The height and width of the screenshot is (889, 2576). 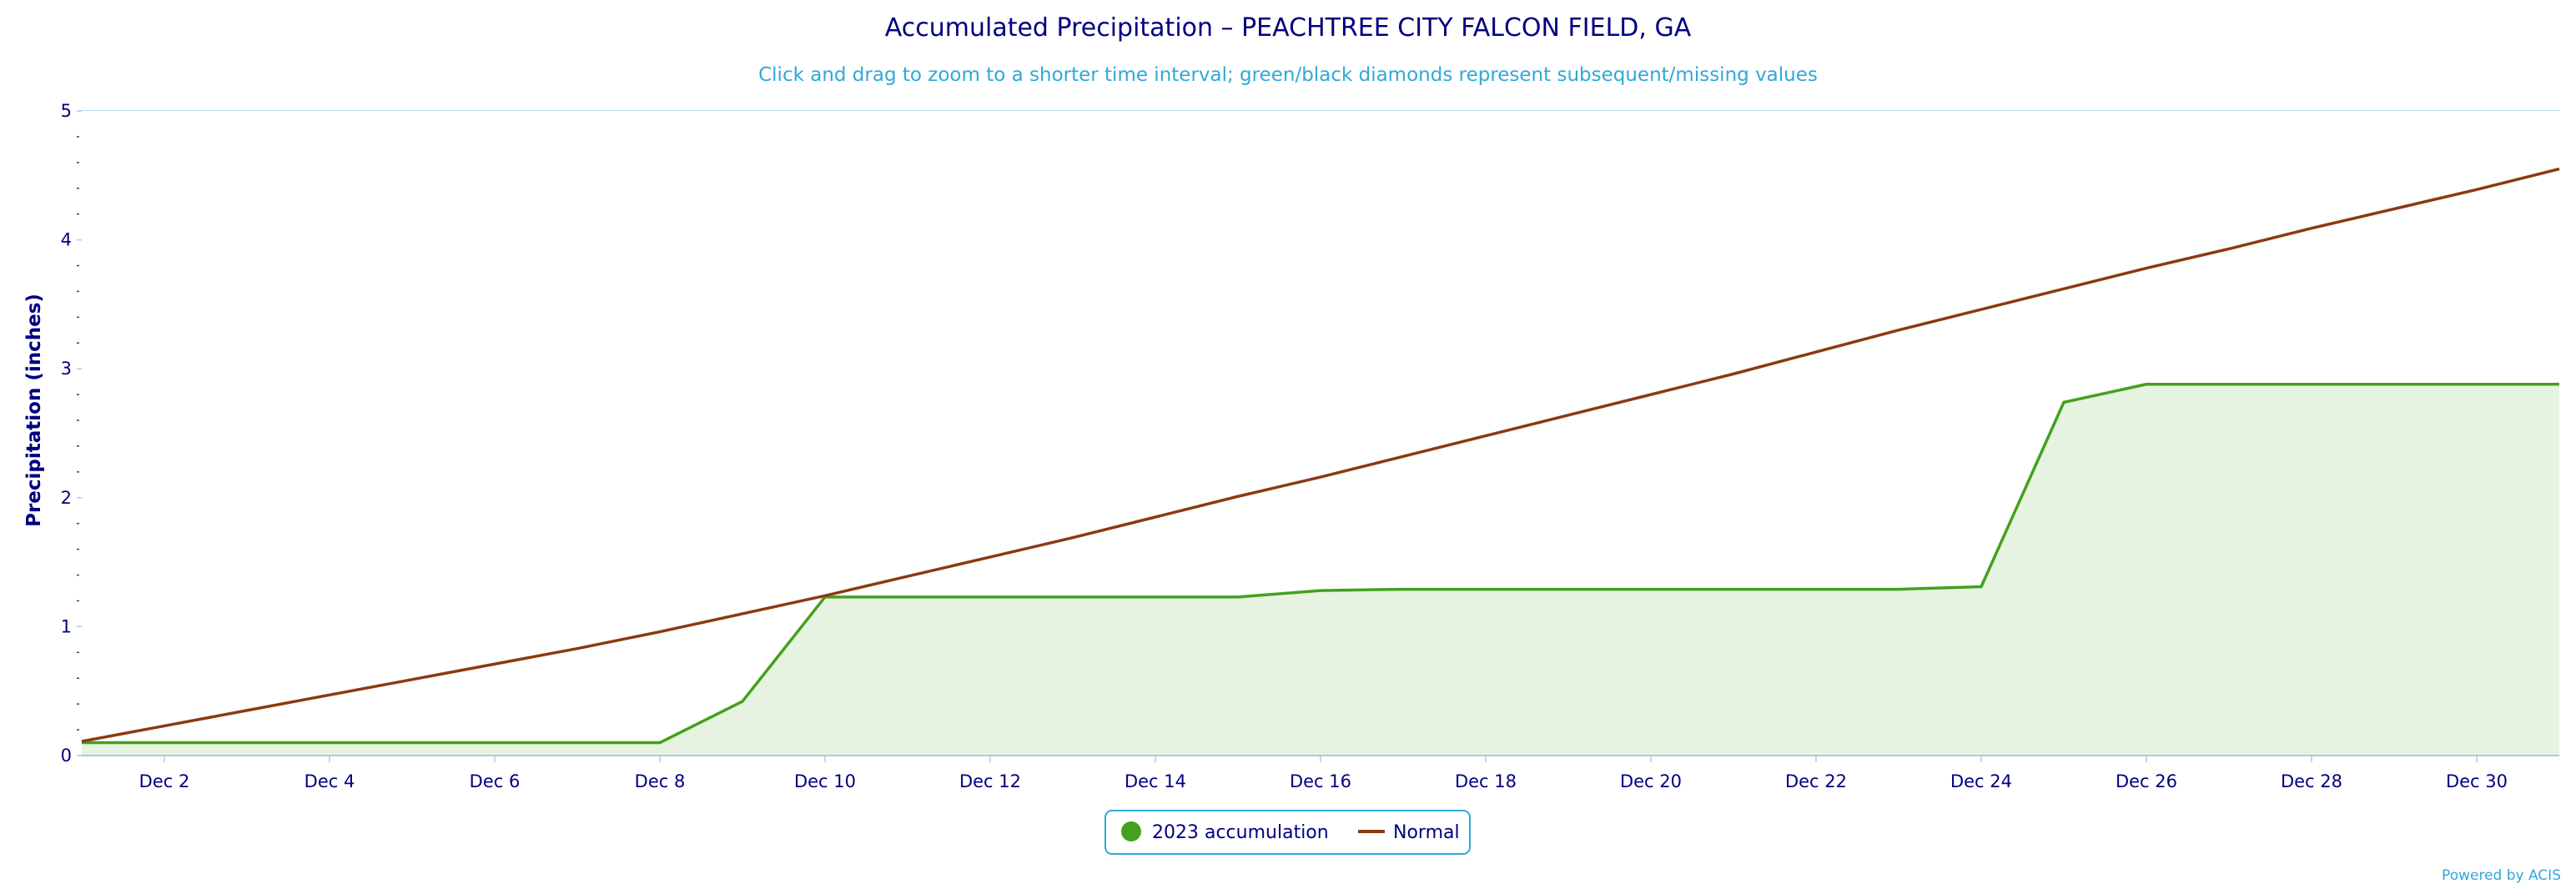 What do you see at coordinates (1981, 781) in the screenshot?
I see `x-tick-label: Dec 24` at bounding box center [1981, 781].